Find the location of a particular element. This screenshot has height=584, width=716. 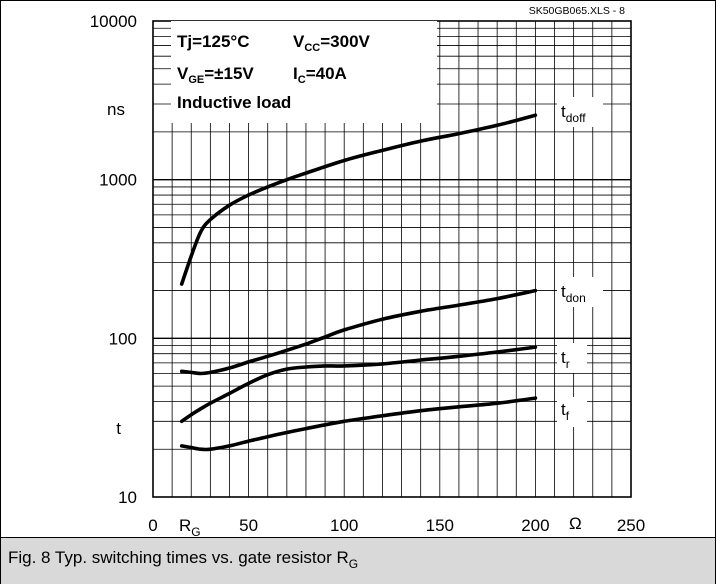

condition-ic: IC=40A is located at coordinates (320, 75).